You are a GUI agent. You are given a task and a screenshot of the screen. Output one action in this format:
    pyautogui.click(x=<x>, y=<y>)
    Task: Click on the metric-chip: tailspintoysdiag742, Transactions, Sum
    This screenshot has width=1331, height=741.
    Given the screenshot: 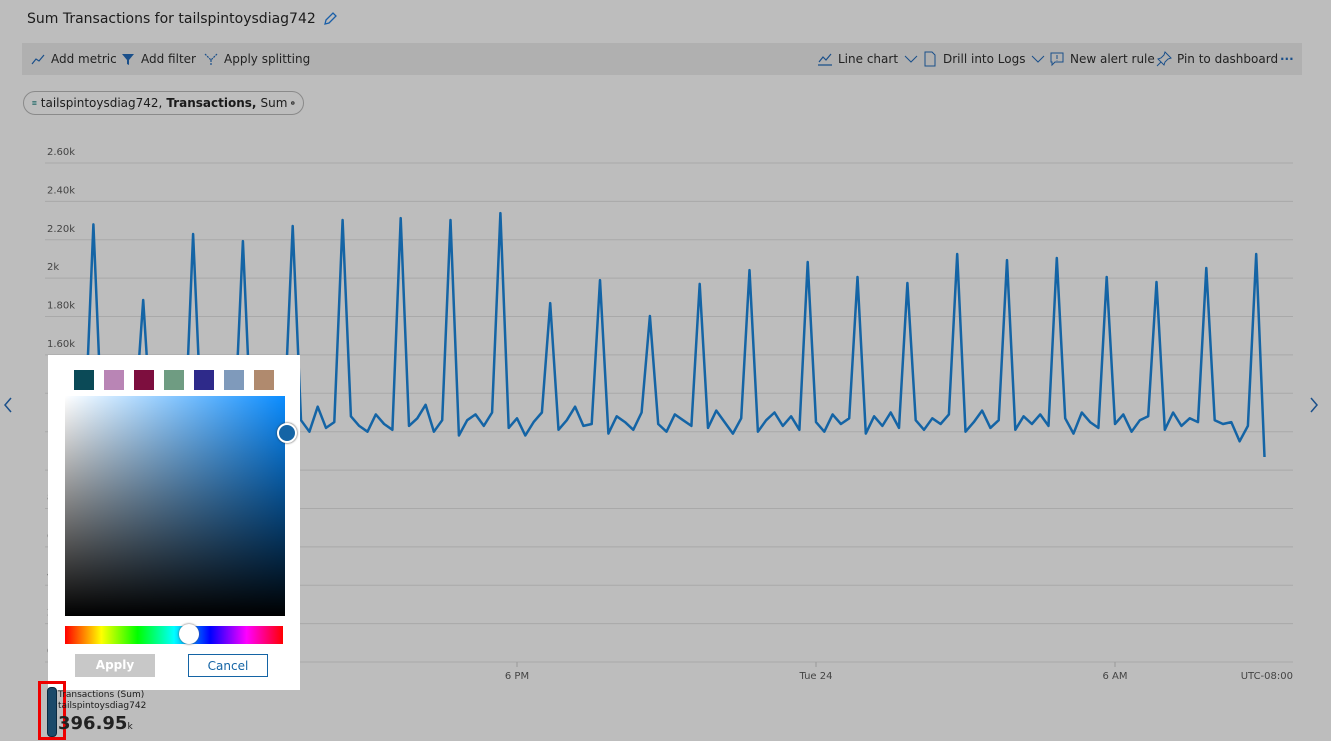 What is the action you would take?
    pyautogui.click(x=163, y=103)
    